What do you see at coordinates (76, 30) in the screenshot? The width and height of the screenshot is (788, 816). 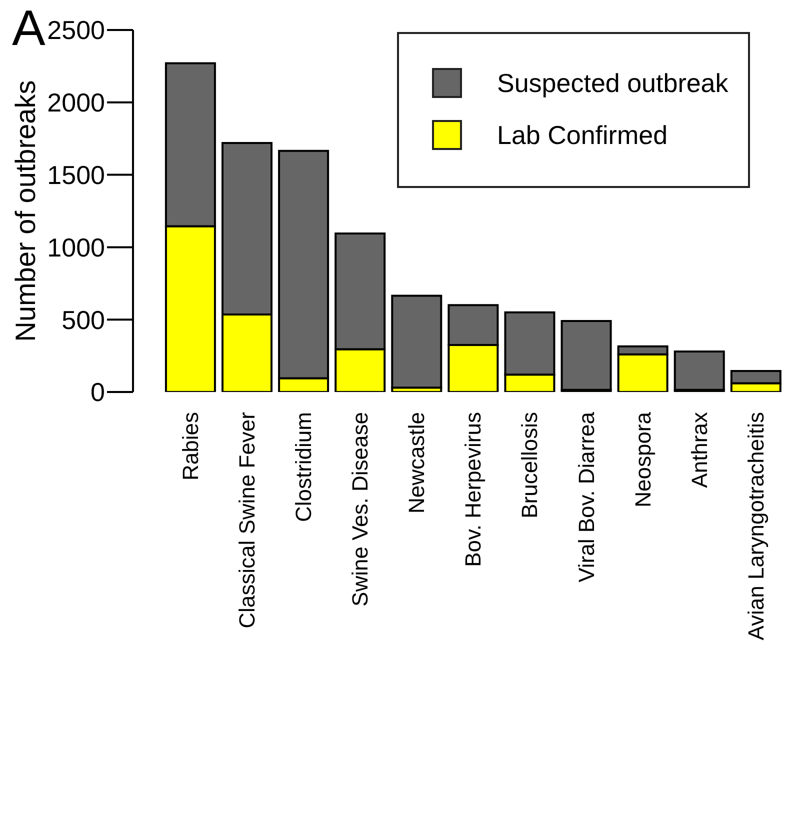 I see `y-tick-label: 2500` at bounding box center [76, 30].